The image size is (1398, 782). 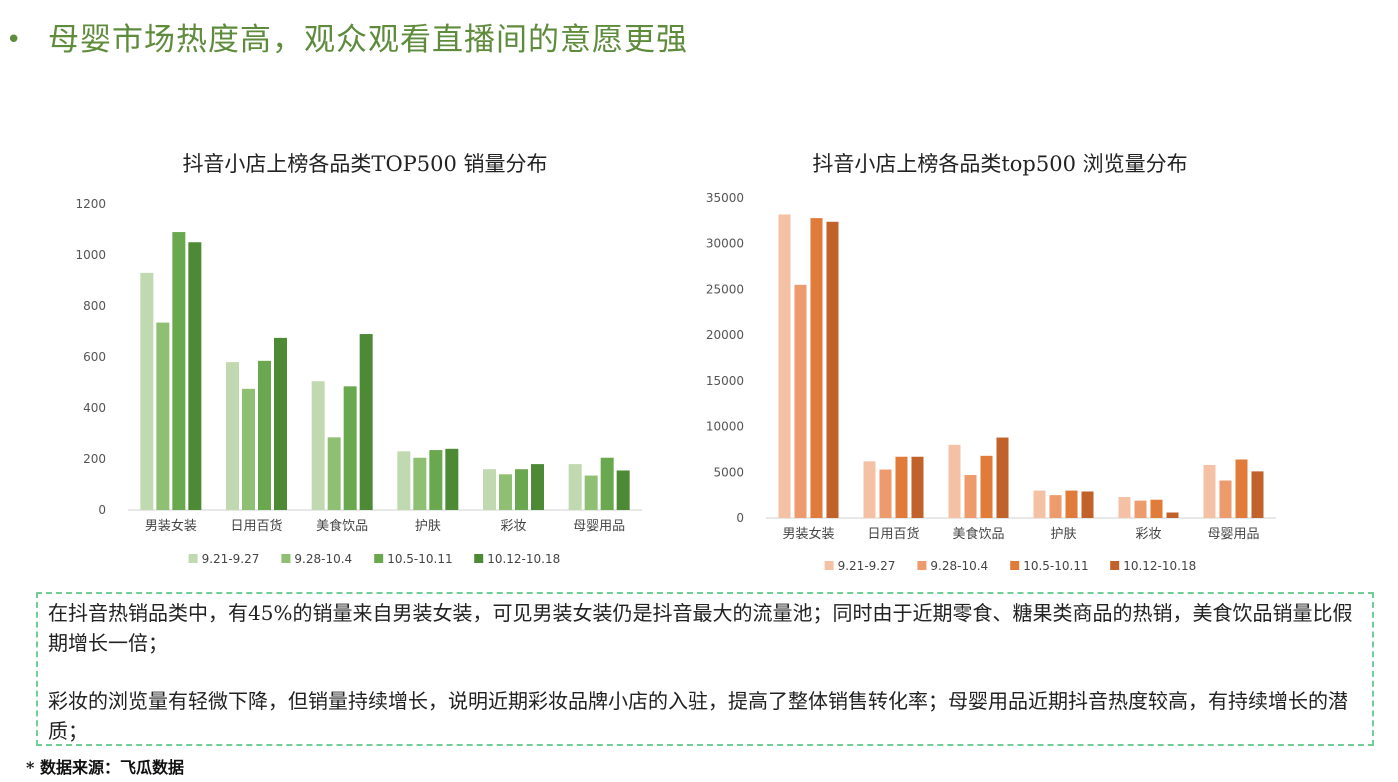 What do you see at coordinates (725, 244) in the screenshot?
I see `y-tick-label: 30000` at bounding box center [725, 244].